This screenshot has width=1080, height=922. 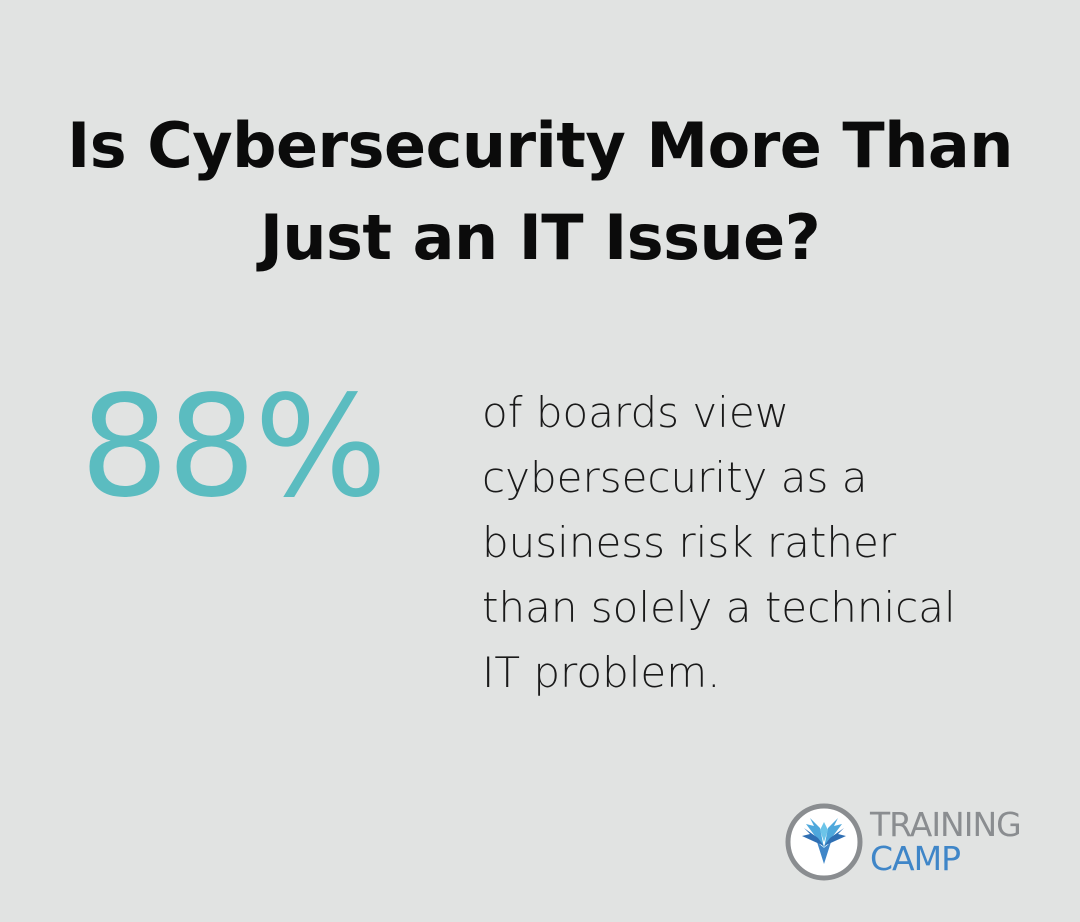 What do you see at coordinates (601, 672) in the screenshot?
I see `stat-description-line: IT problem.` at bounding box center [601, 672].